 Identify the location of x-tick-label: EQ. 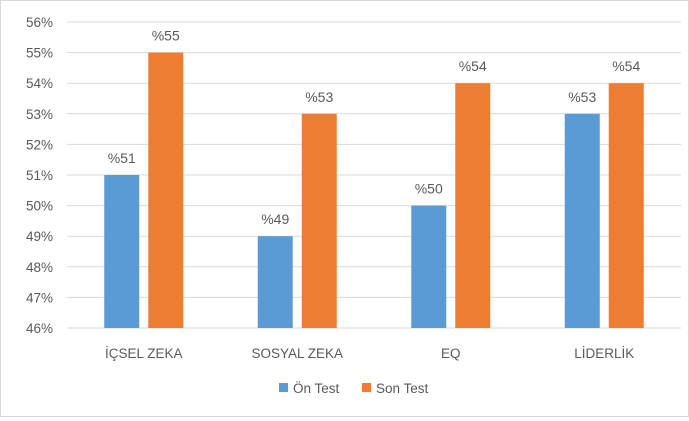
(451, 353).